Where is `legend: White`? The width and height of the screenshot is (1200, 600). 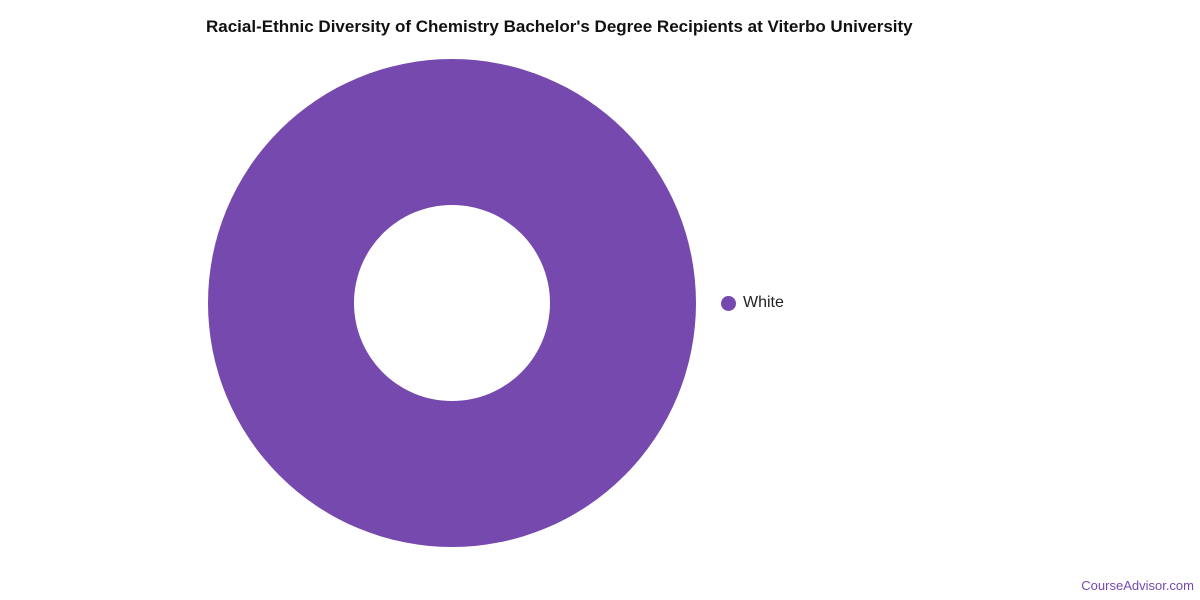 legend: White is located at coordinates (752, 303).